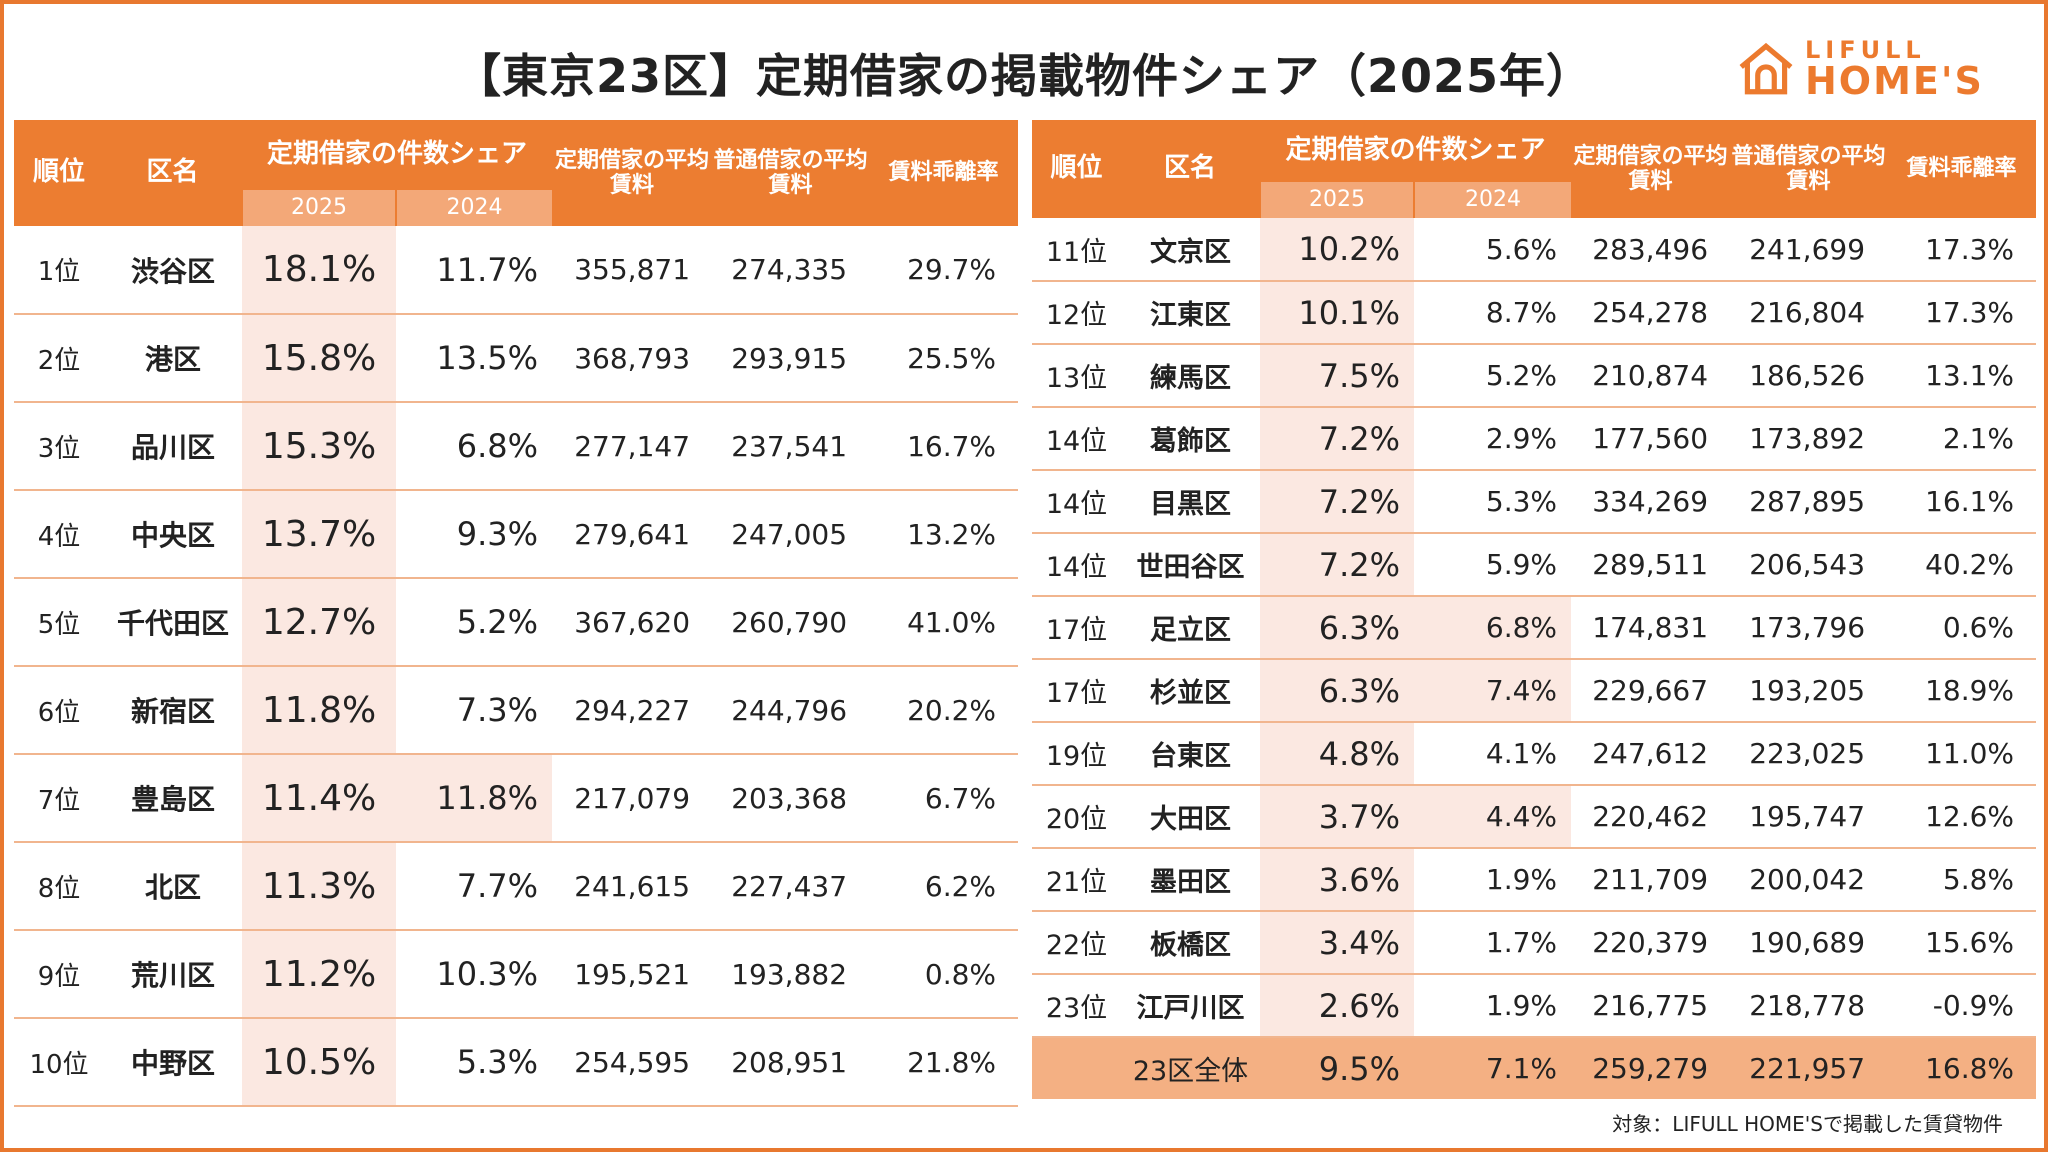 The height and width of the screenshot is (1152, 2048). What do you see at coordinates (474, 710) in the screenshot?
I see `share-2024: 7.3%` at bounding box center [474, 710].